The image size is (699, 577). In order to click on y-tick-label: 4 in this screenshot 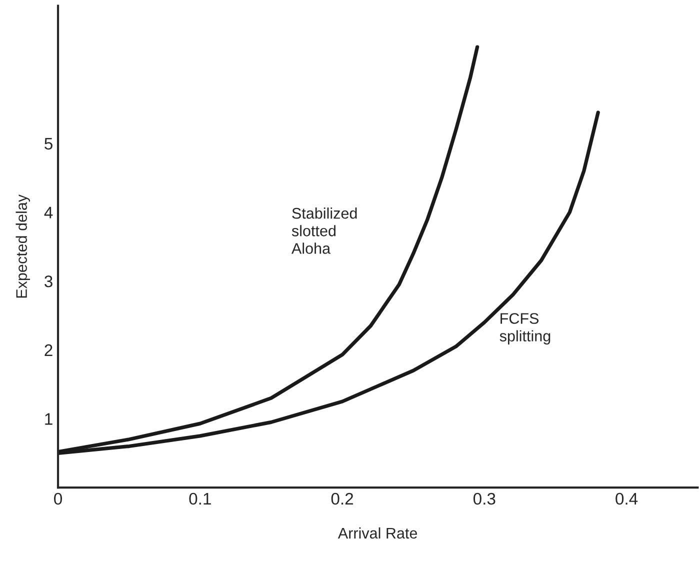, I will do `click(48, 212)`.